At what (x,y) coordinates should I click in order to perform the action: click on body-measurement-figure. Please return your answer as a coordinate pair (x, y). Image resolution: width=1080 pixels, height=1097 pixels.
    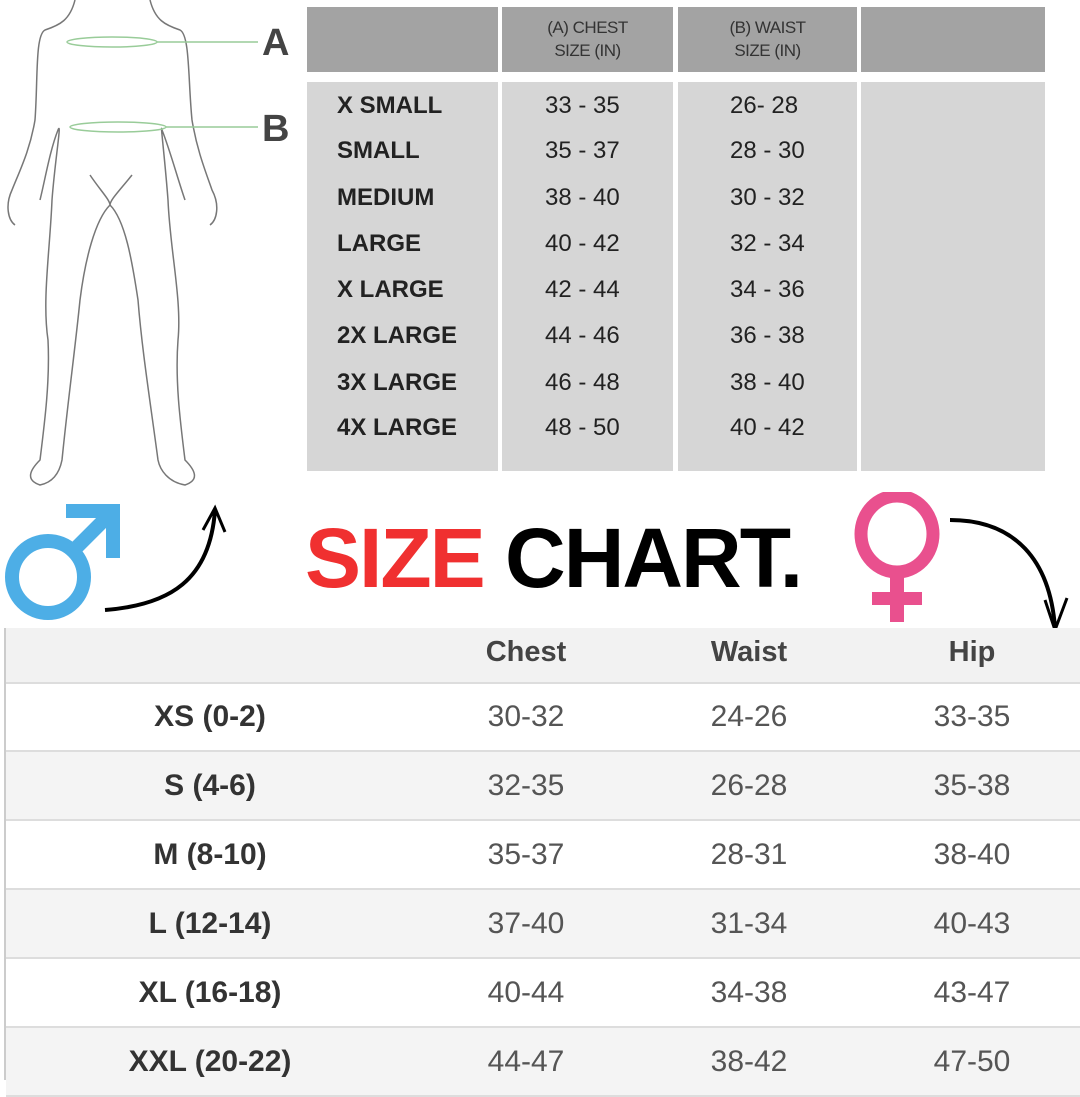
    Looking at the image, I should click on (132, 243).